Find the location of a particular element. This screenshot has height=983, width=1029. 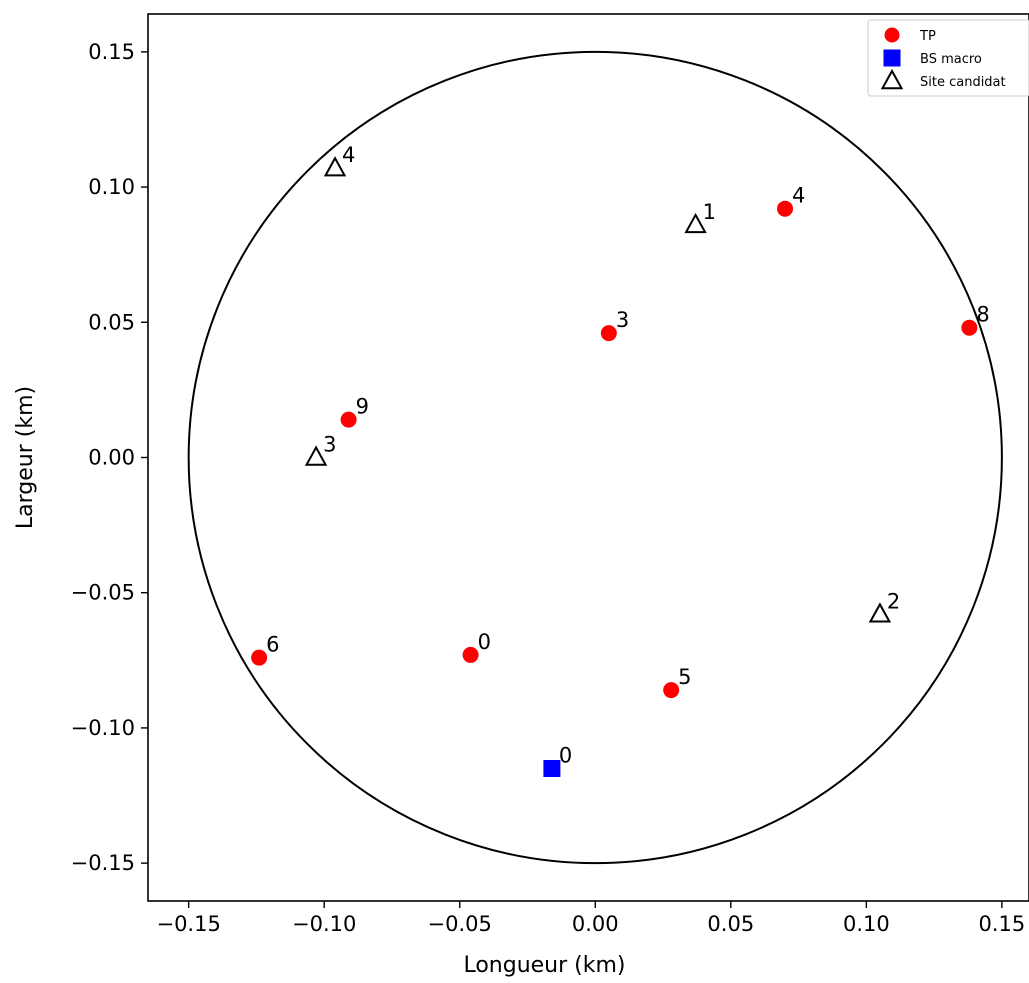

y-tick-label: −0.10 is located at coordinates (103, 728).